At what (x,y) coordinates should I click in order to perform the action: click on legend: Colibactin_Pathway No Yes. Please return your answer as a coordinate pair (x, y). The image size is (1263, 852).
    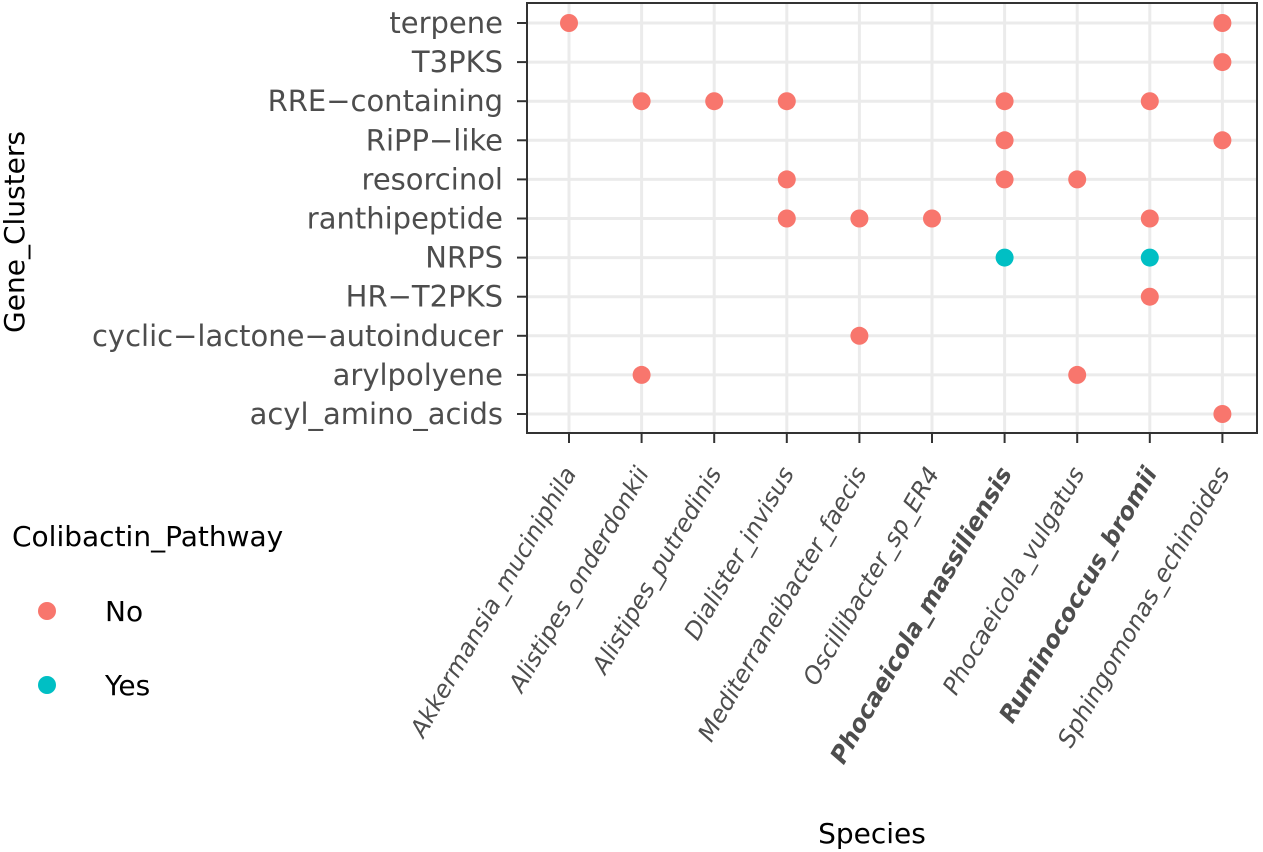
    Looking at the image, I should click on (147, 611).